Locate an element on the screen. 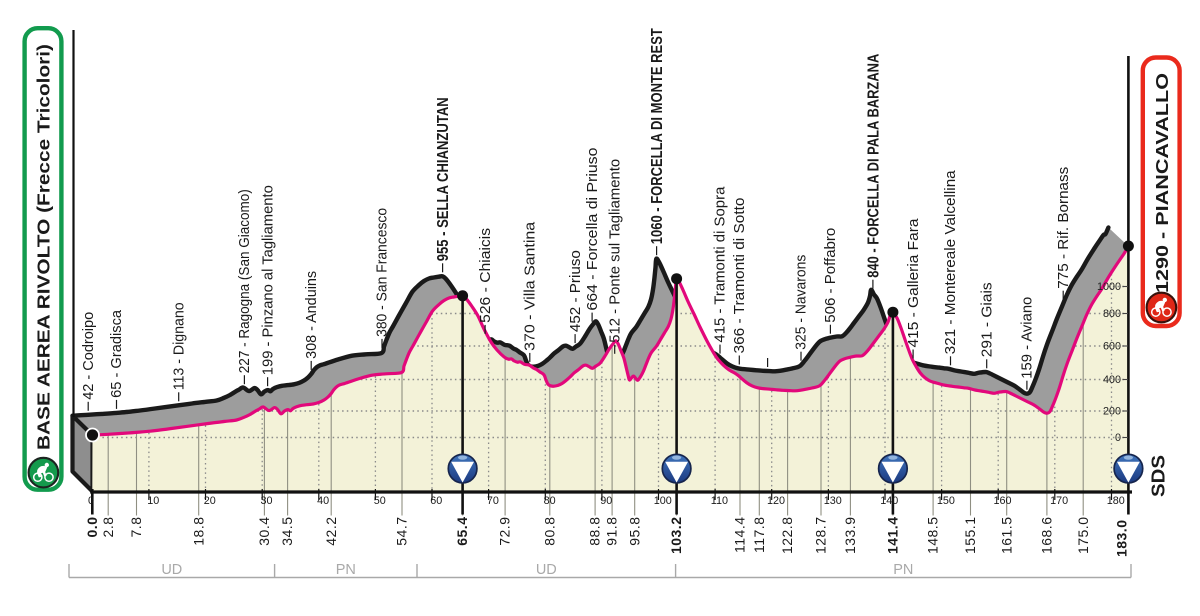 The height and width of the screenshot is (616, 1200). svg-text: 18.8 is located at coordinates (198, 531).